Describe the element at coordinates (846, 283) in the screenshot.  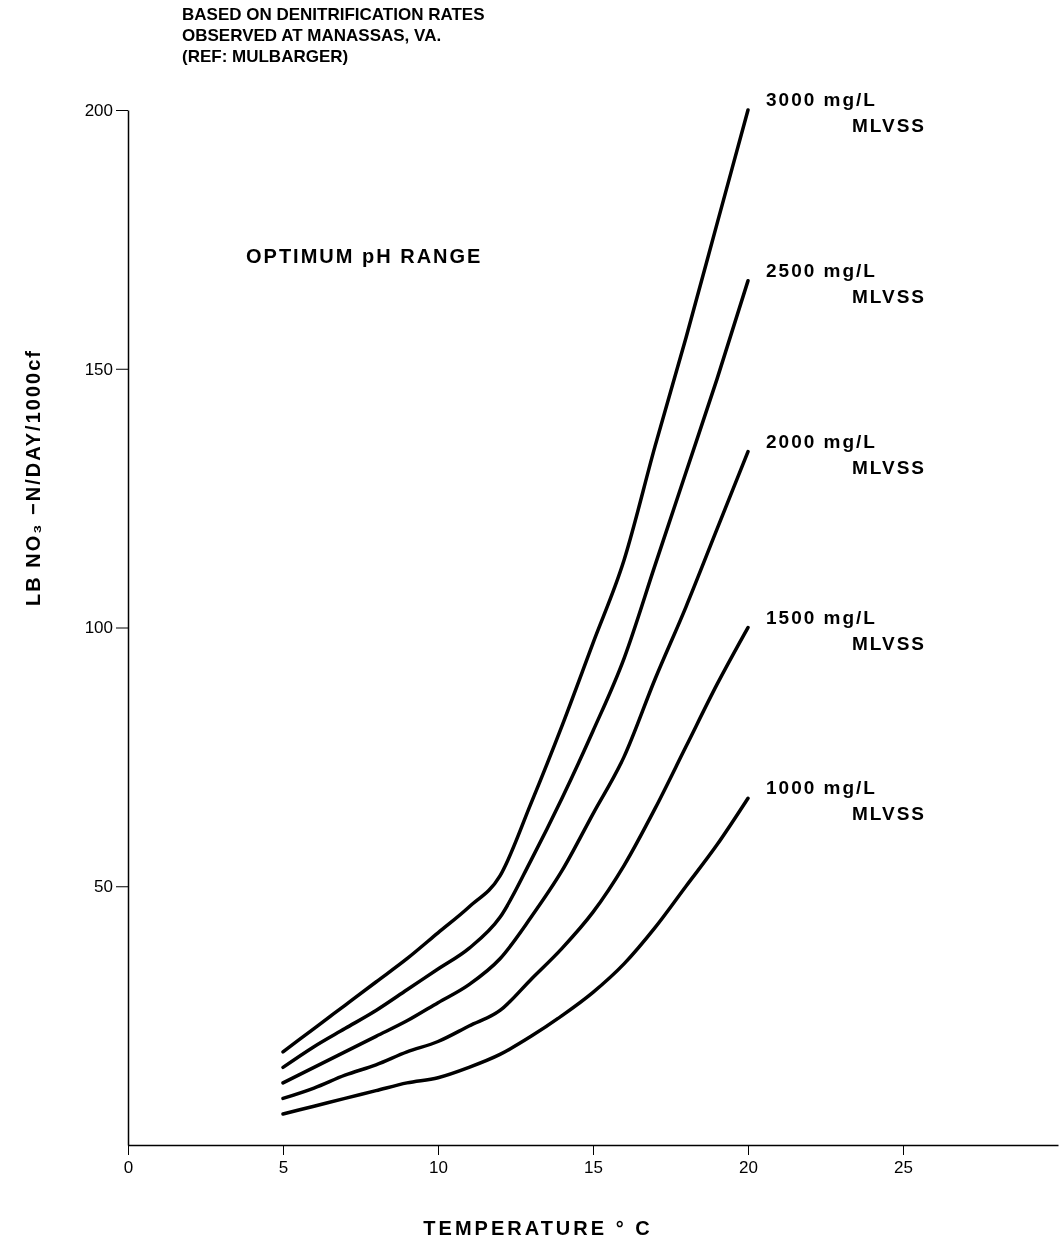
I see `series-label: 2500 mg/L MLVSS` at that location.